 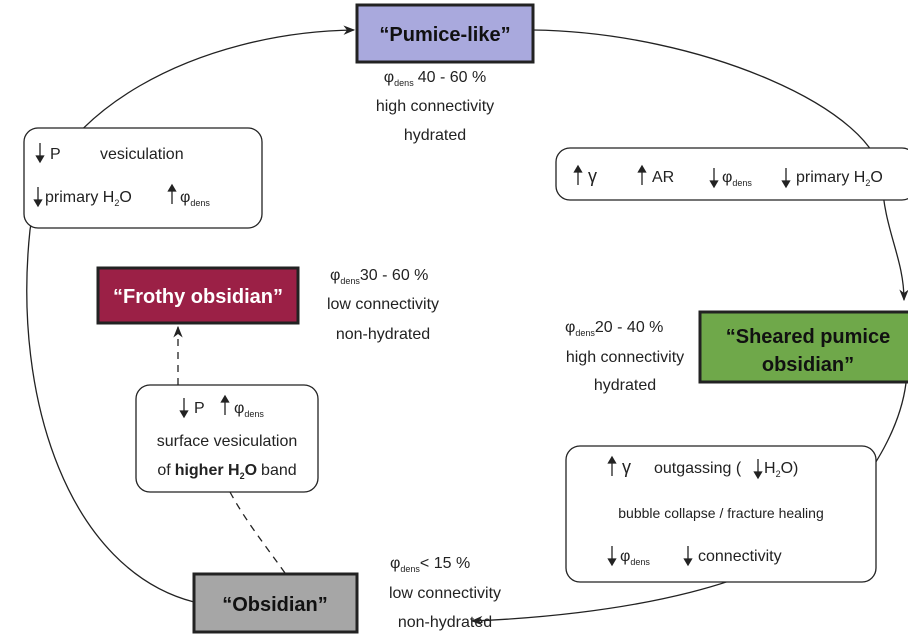 I want to click on state-label: obsidian”, so click(x=808, y=365).